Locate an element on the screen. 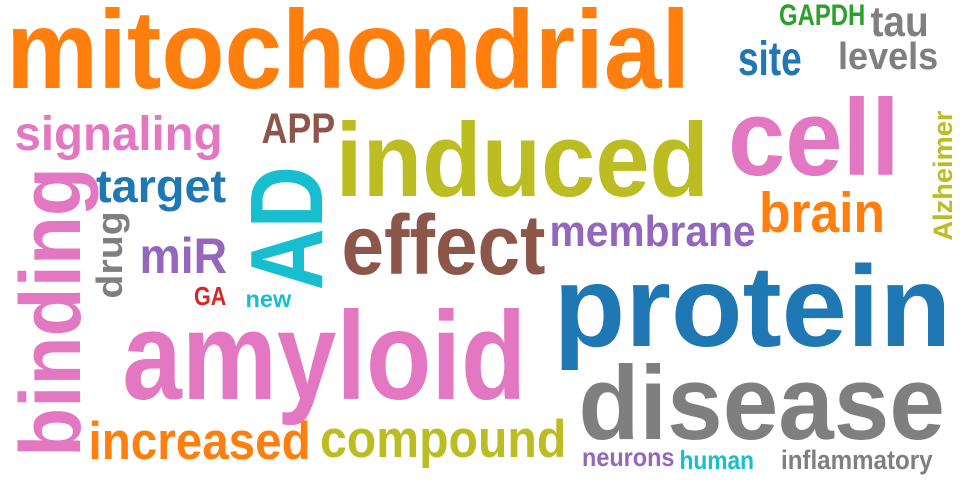 Image resolution: width=960 pixels, height=480 pixels. word-ga: GA is located at coordinates (210, 296).